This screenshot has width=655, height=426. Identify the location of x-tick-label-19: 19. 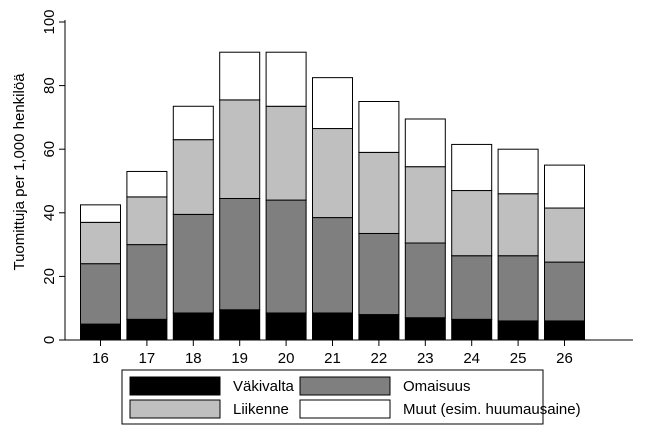
(239, 358).